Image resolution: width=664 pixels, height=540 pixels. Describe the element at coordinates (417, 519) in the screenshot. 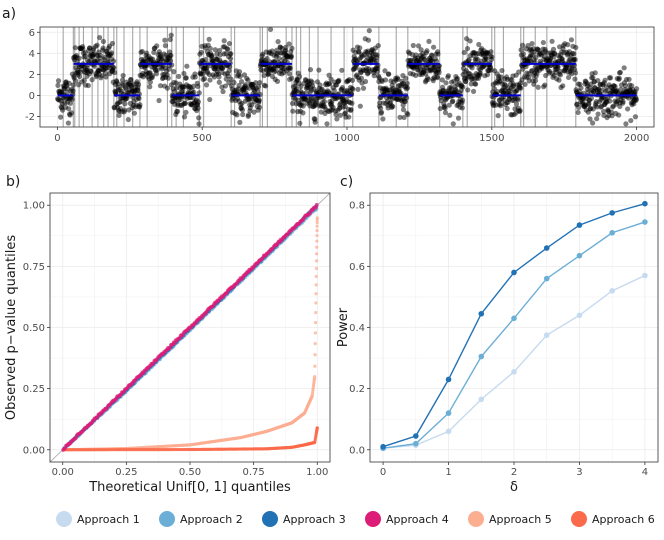

I see `legend-label: Approach 4` at that location.